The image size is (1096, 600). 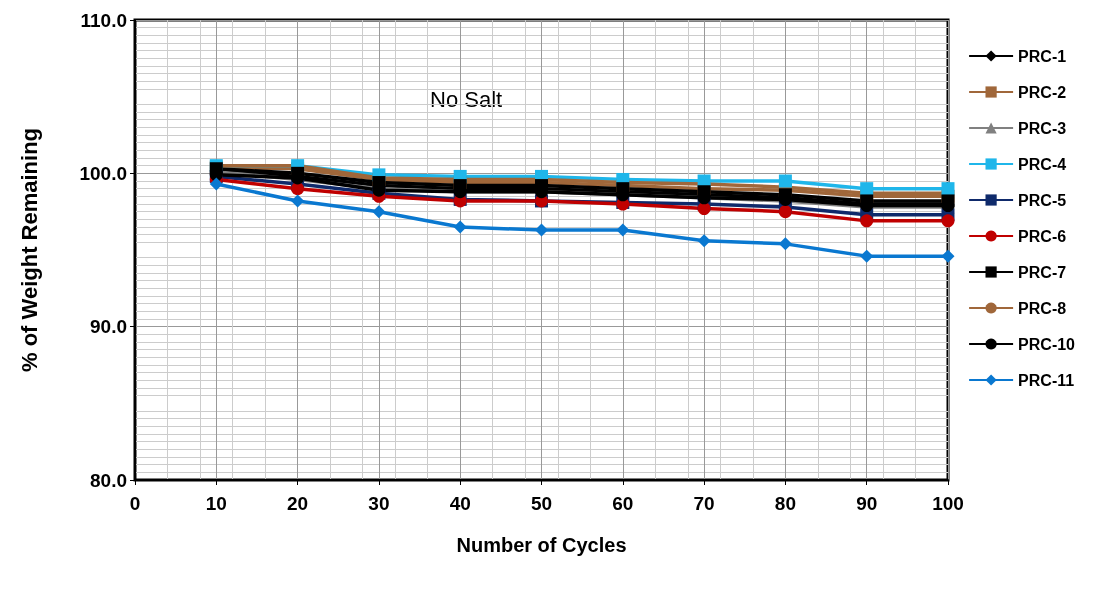 I want to click on x-tick-label: 80, so click(x=785, y=503).